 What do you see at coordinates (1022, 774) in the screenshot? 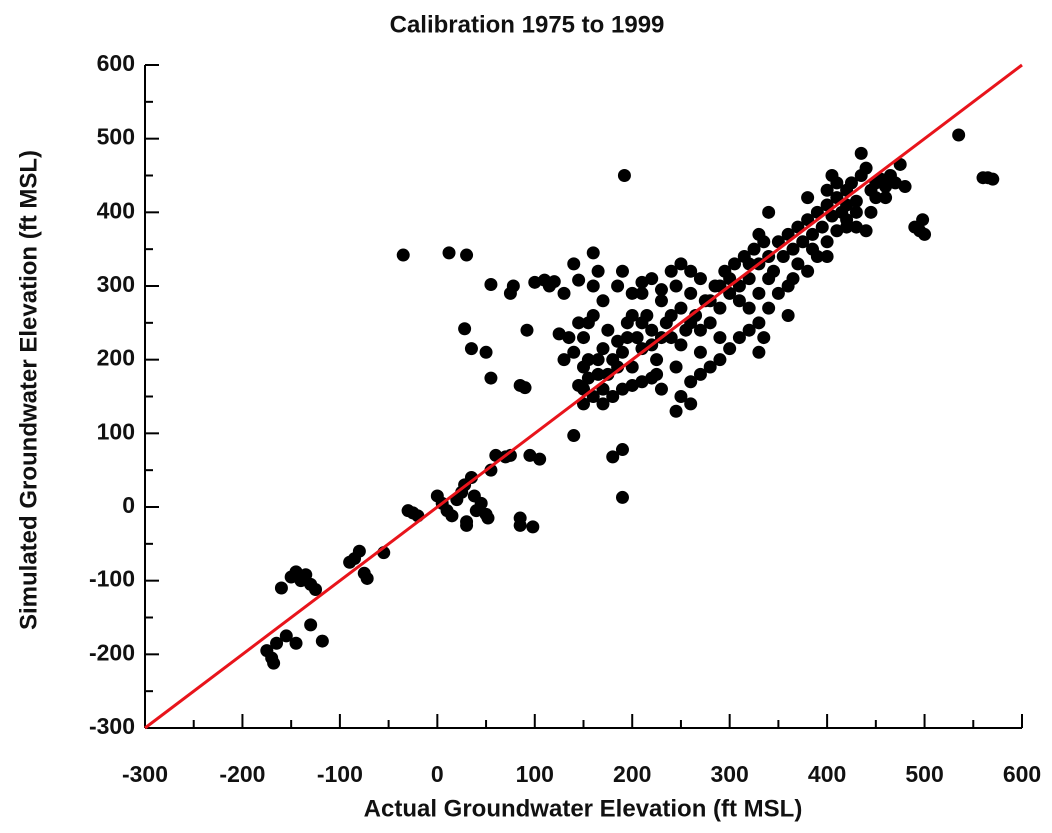
I see `x-tick-label: 600` at bounding box center [1022, 774].